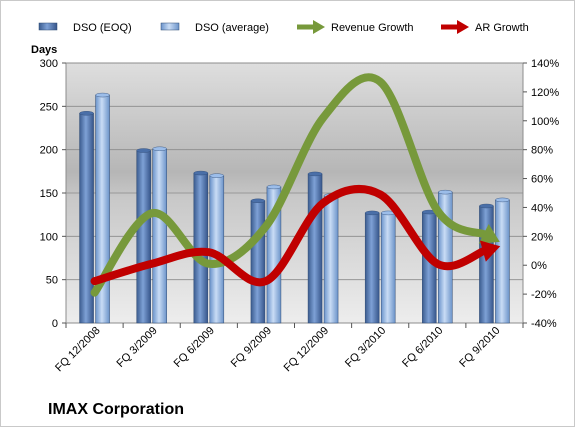 The height and width of the screenshot is (427, 575). I want to click on y2-tick-label: 100%, so click(545, 122).